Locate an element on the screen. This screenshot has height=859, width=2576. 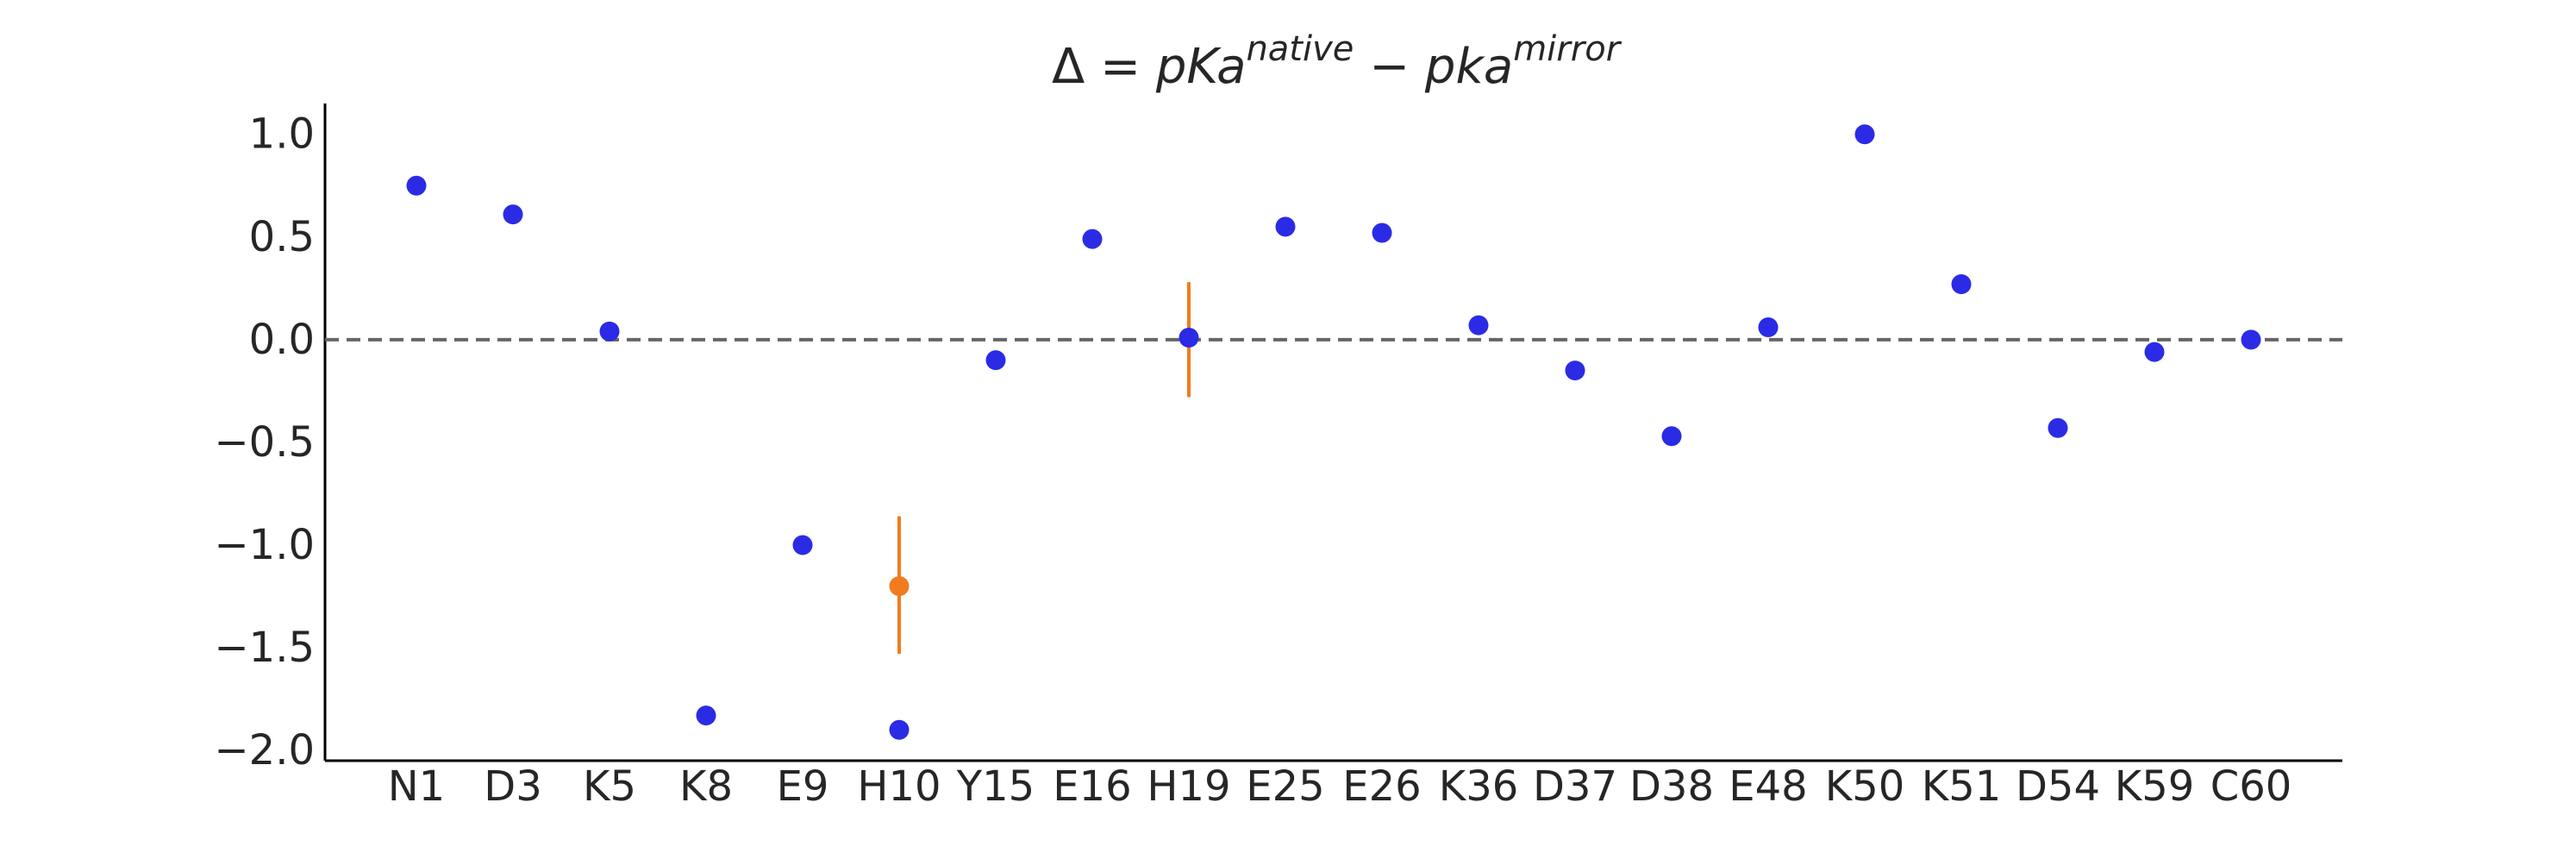
x-tick-label: D38 is located at coordinates (1671, 786).